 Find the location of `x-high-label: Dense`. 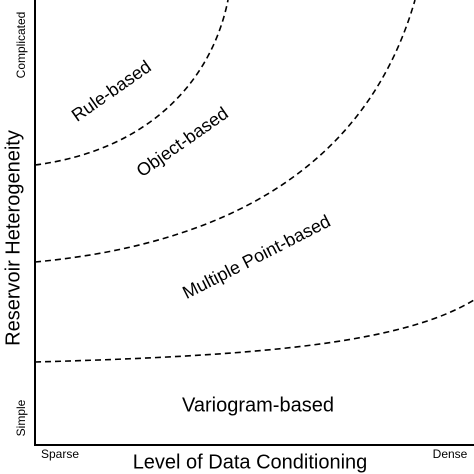

x-high-label: Dense is located at coordinates (450, 454).